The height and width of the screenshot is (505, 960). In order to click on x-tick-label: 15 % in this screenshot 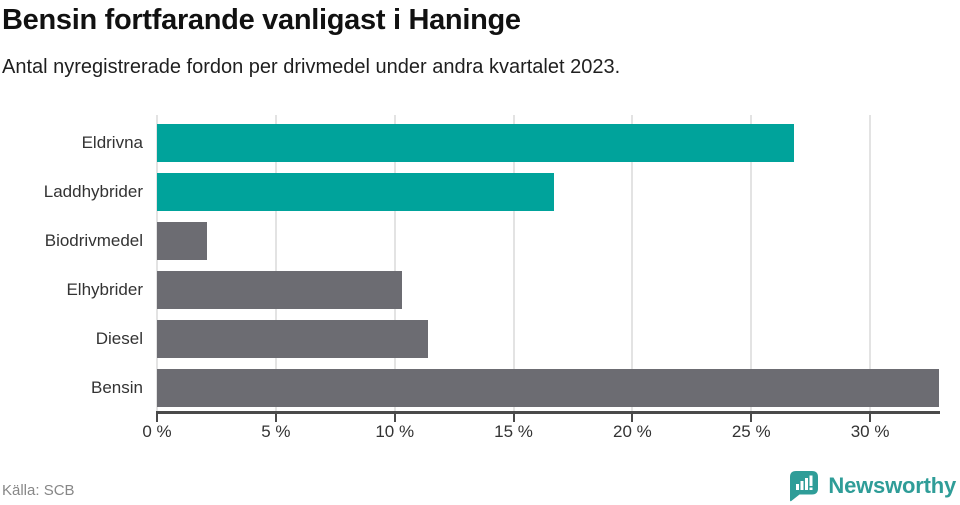, I will do `click(513, 431)`.